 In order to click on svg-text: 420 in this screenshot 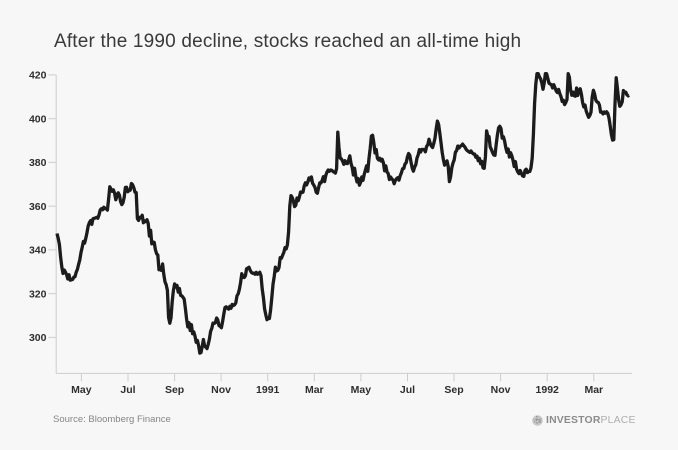, I will do `click(38, 76)`.